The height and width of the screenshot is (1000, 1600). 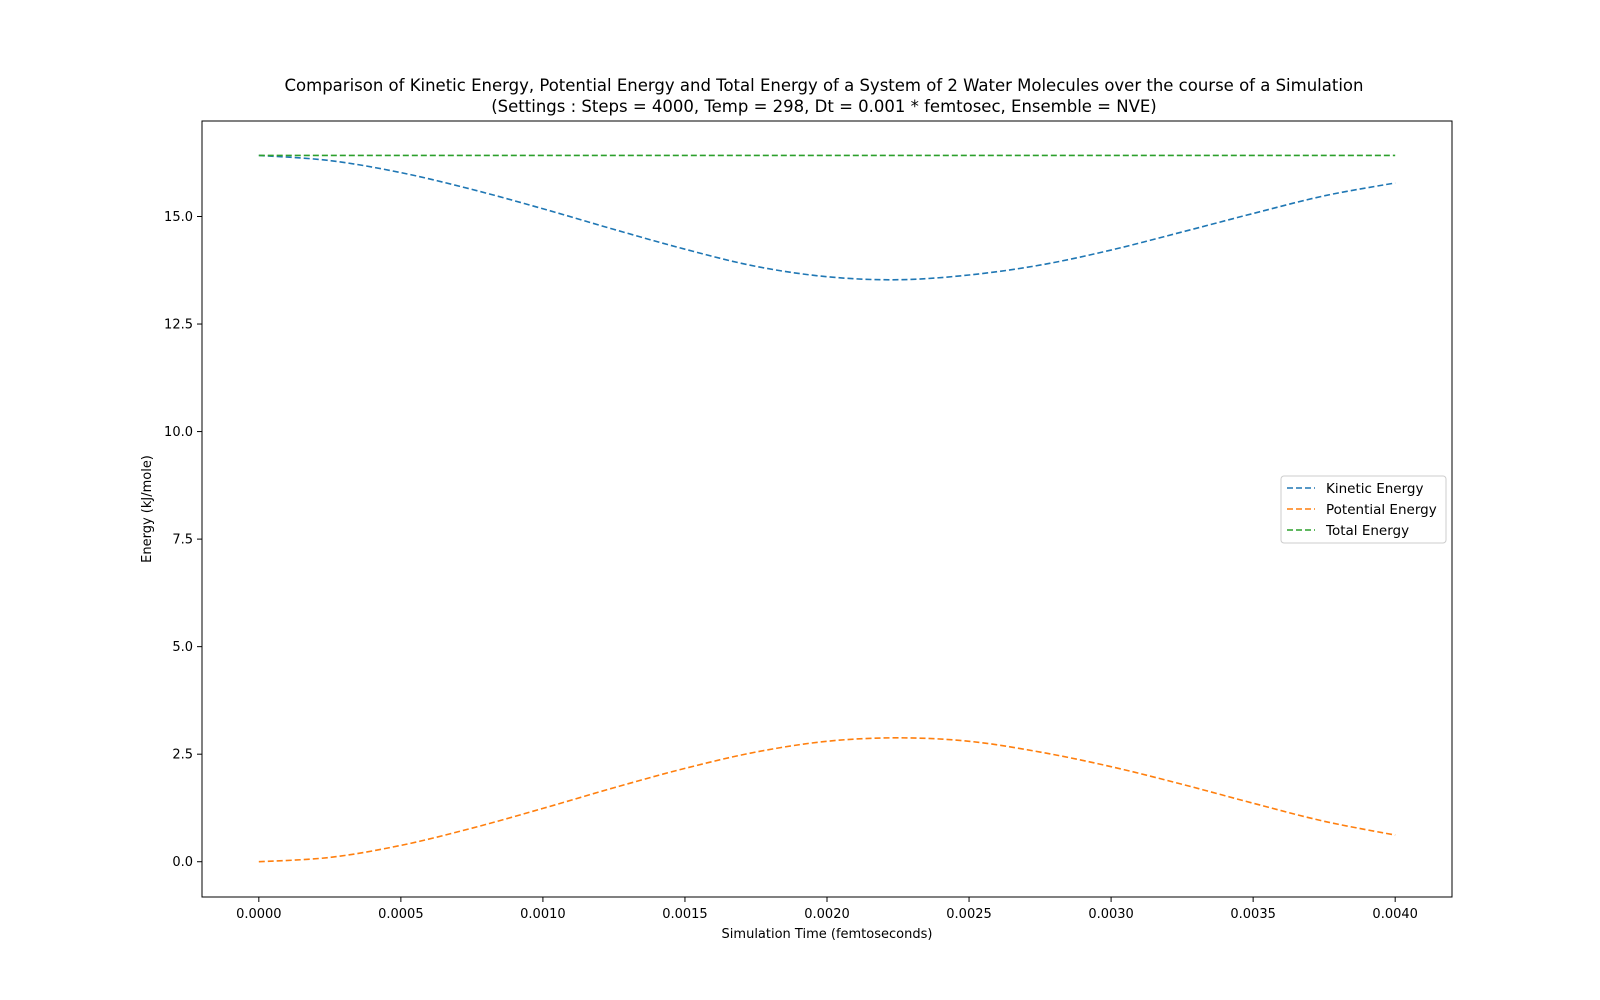 What do you see at coordinates (827, 914) in the screenshot?
I see `x-tick-label: 0.0020` at bounding box center [827, 914].